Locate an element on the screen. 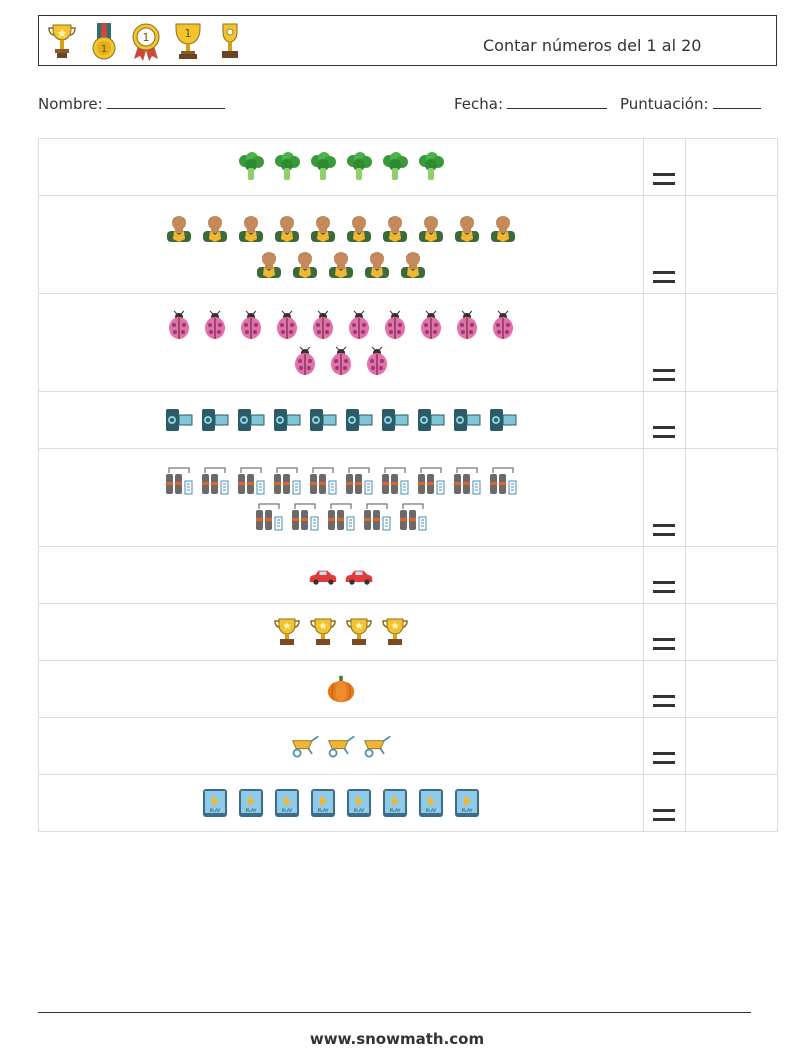 This screenshot has width=794, height=1053. header-icons: 1 1 1 is located at coordinates (146, 42).